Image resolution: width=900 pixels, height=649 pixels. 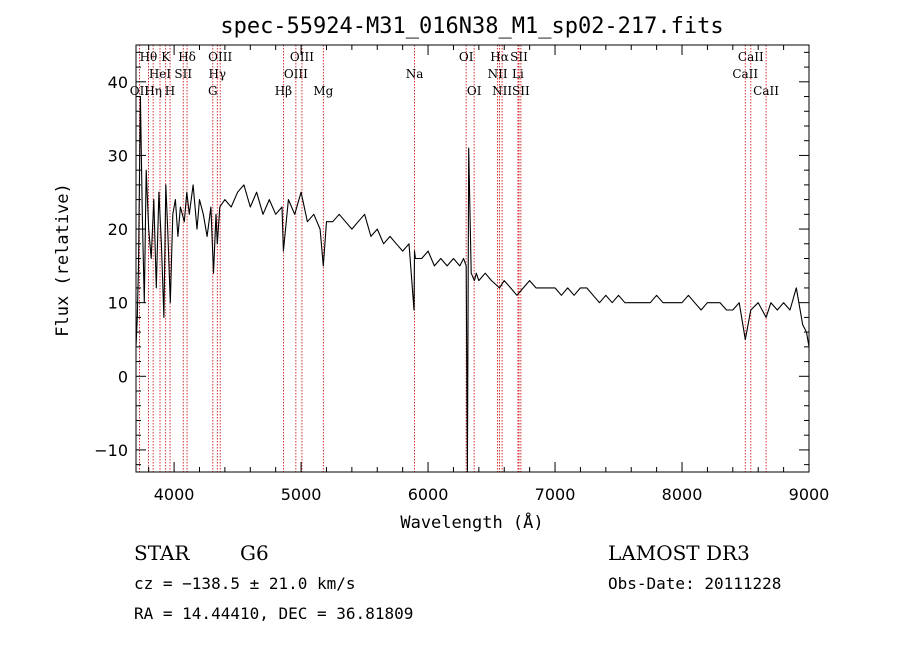 I want to click on y-tick-label: 40, so click(x=118, y=82).